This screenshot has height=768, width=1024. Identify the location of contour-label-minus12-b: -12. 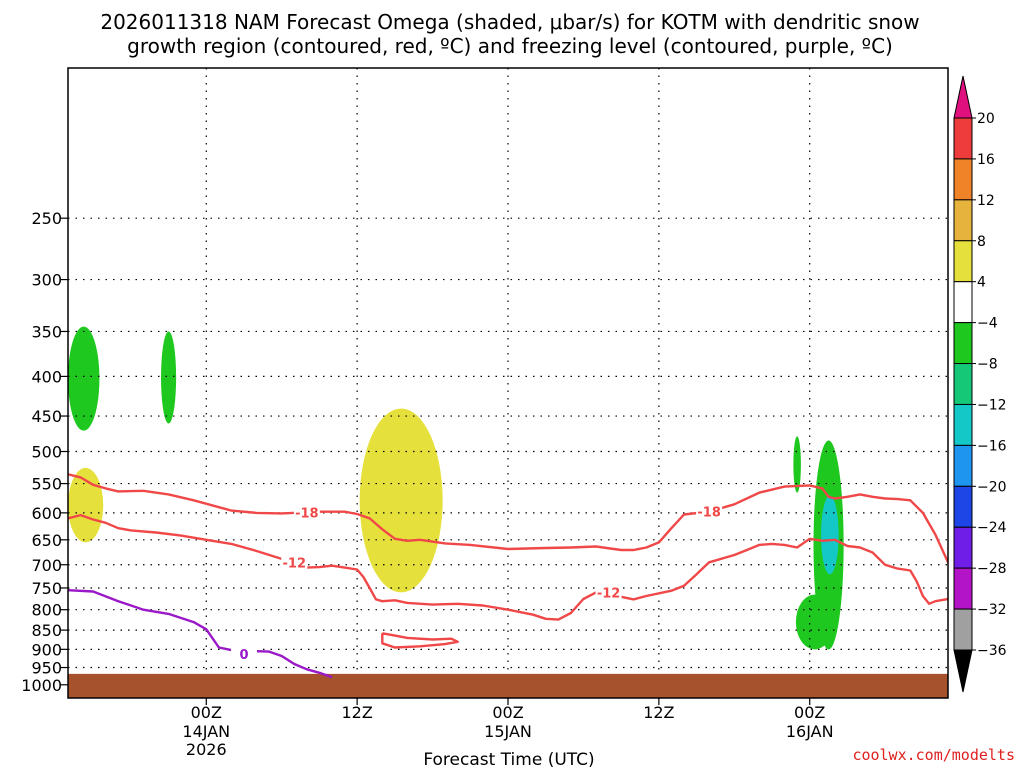
(609, 593).